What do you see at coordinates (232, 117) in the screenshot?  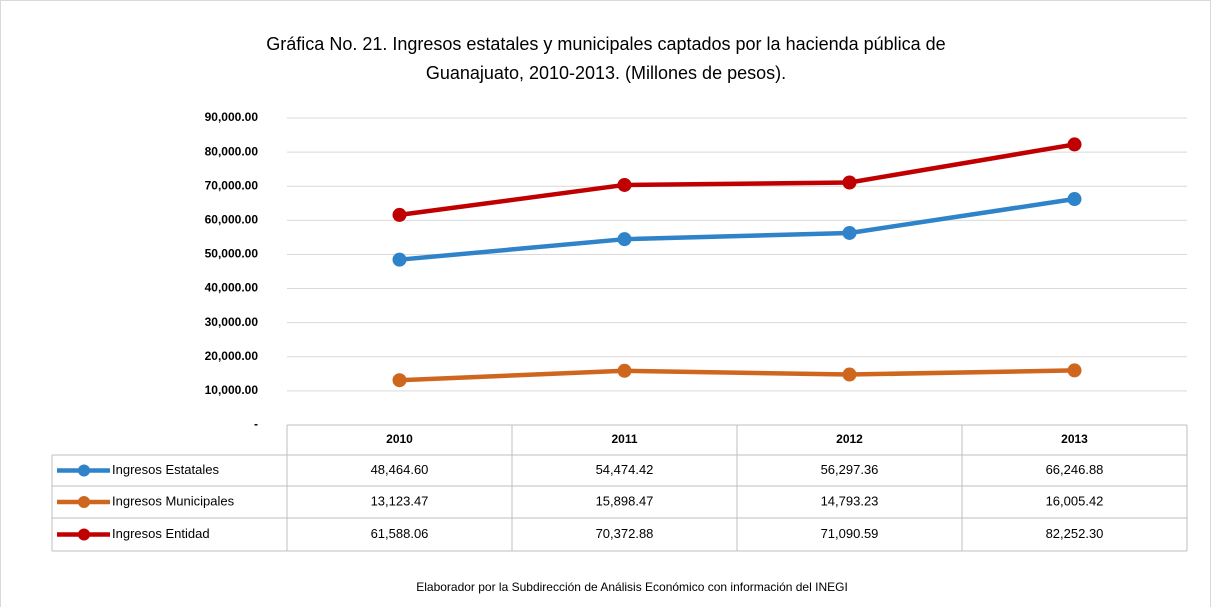 I see `y-tick-label: 90,000.00` at bounding box center [232, 117].